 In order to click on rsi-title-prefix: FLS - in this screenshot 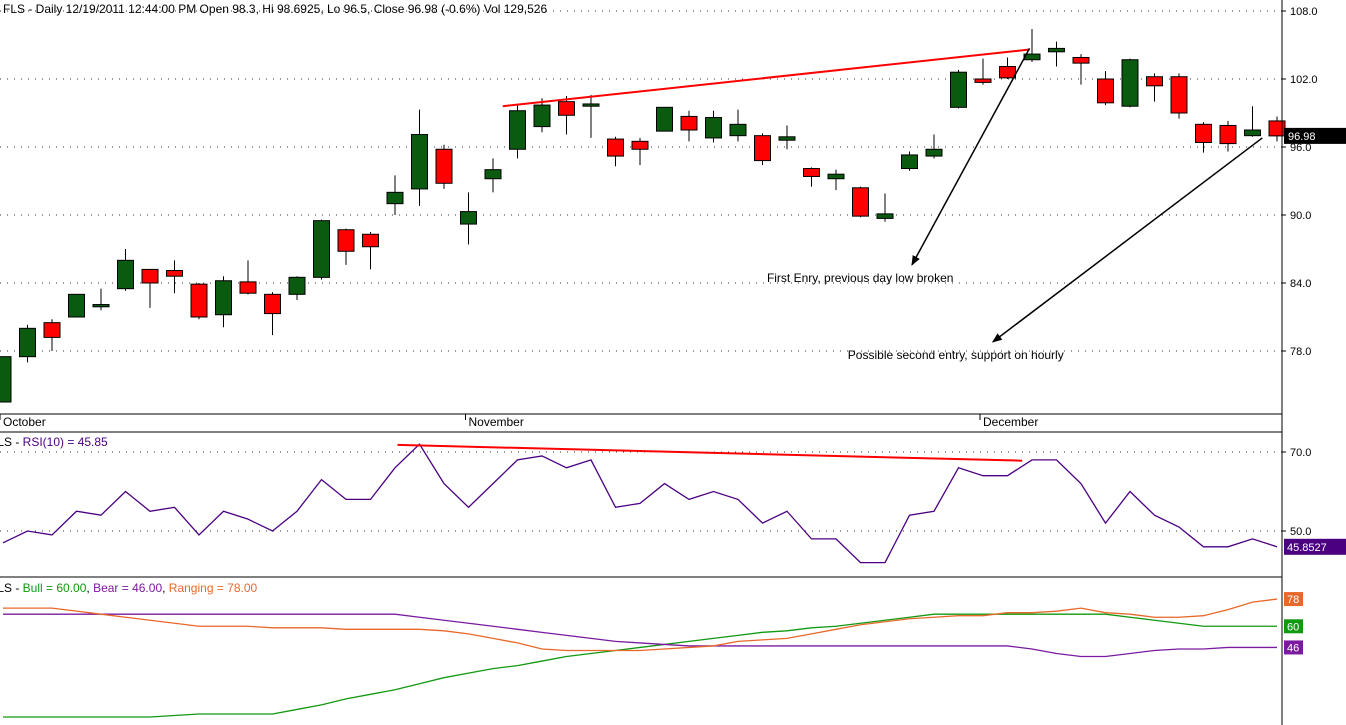, I will do `click(11, 442)`.